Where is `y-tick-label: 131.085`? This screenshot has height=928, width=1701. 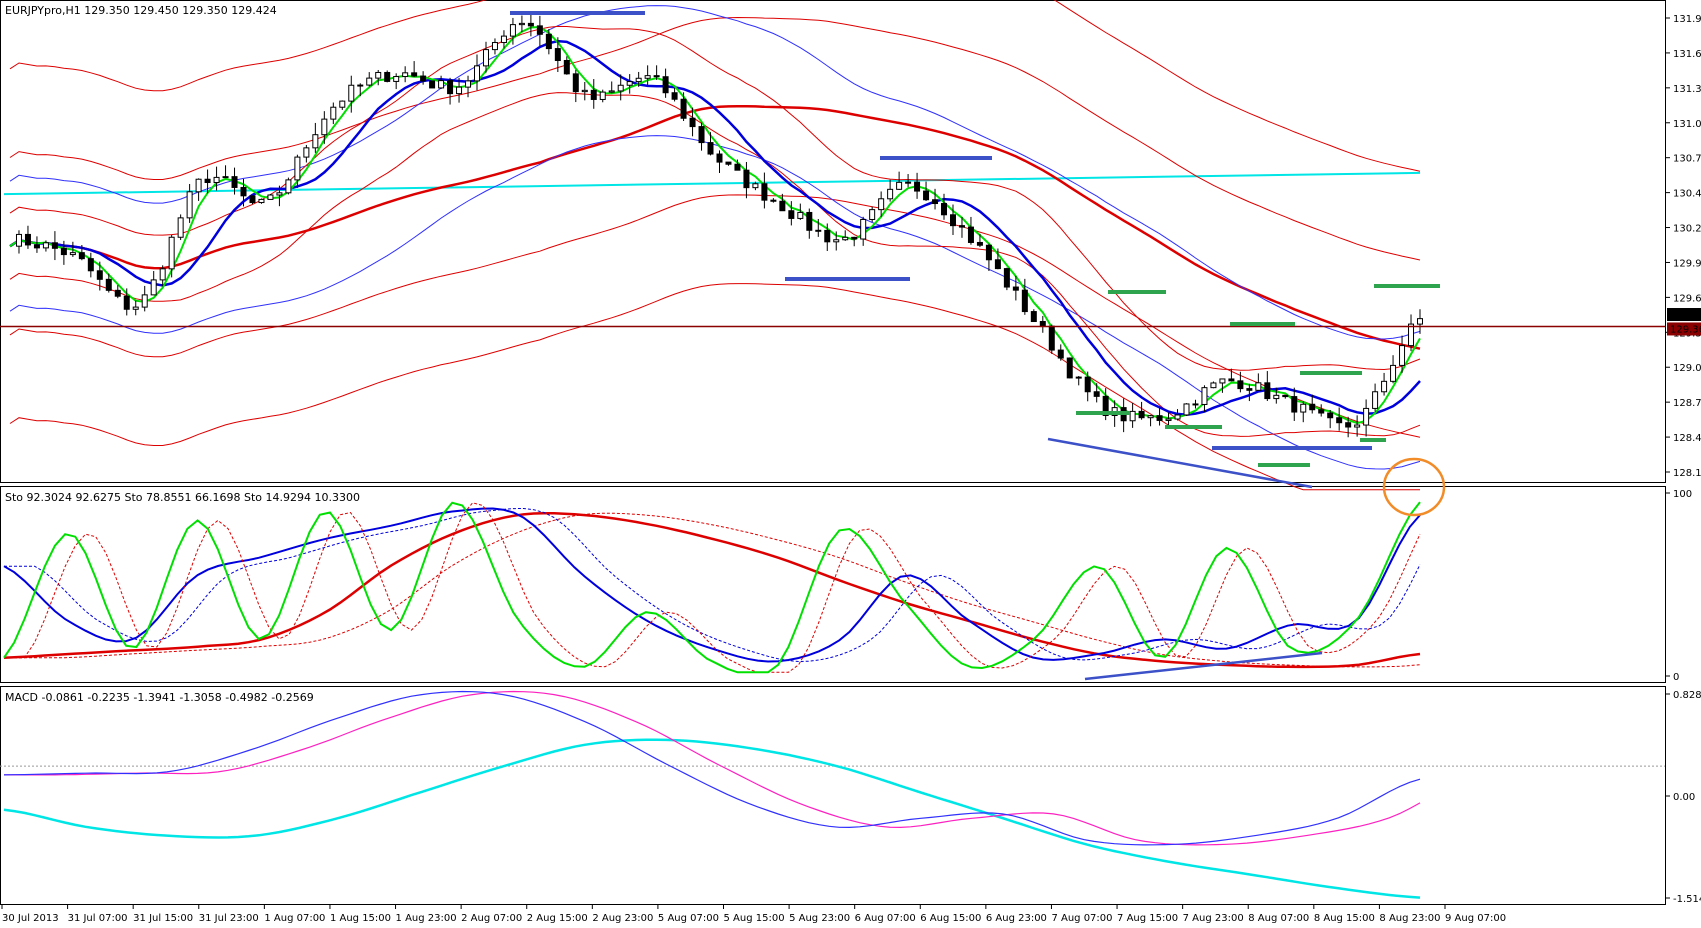
y-tick-label: 131.085 is located at coordinates (1687, 124).